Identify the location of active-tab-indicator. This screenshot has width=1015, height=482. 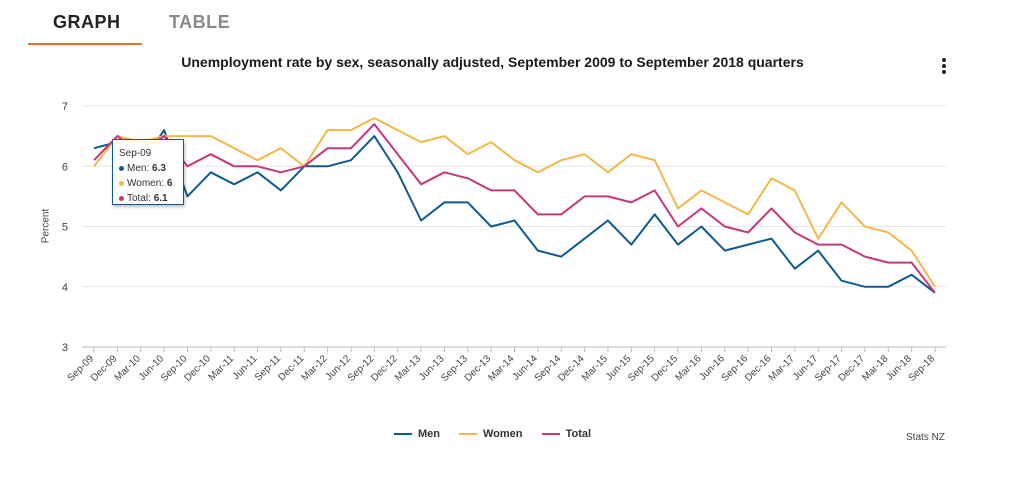
(85, 44).